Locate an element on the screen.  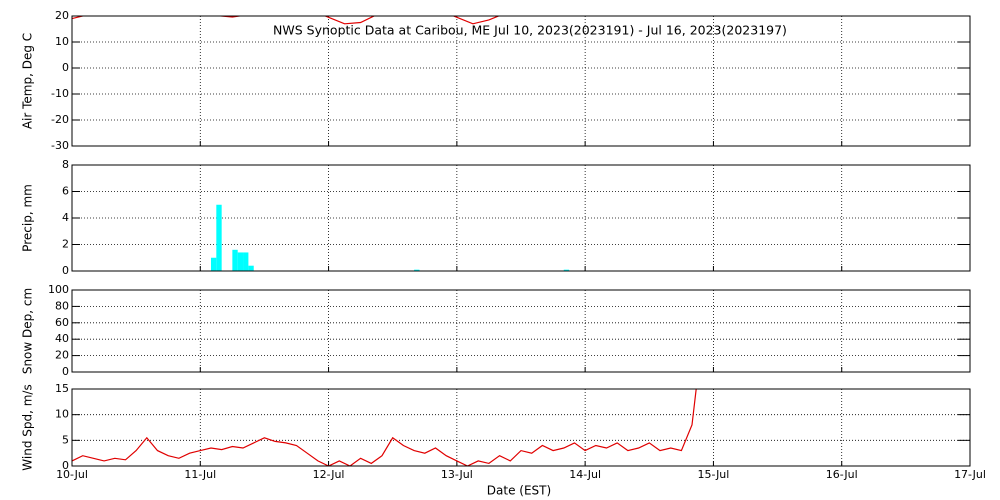
y-tick-label: 4 is located at coordinates (65, 217).